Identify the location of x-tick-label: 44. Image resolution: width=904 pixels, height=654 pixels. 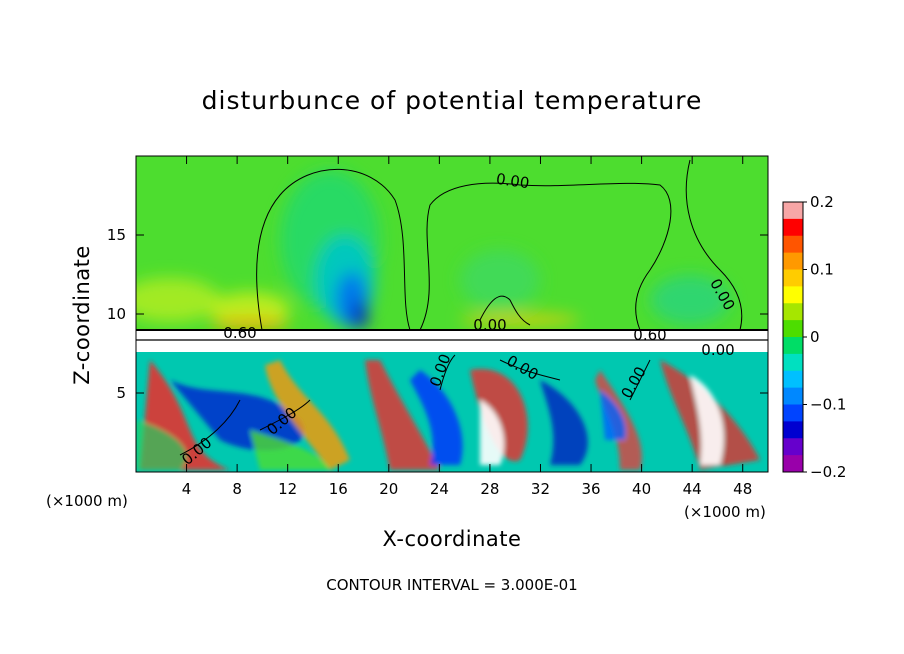
(692, 489).